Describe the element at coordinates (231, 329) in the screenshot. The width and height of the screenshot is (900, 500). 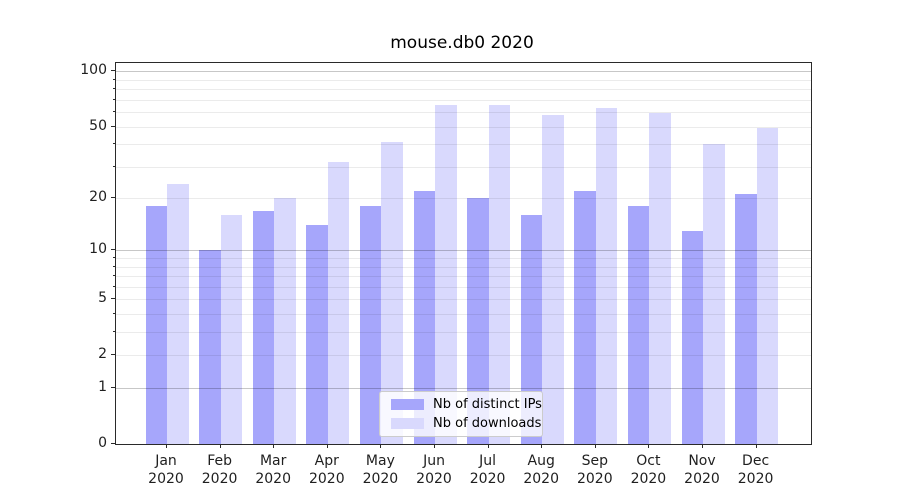
I see `bar-downloads-feb` at that location.